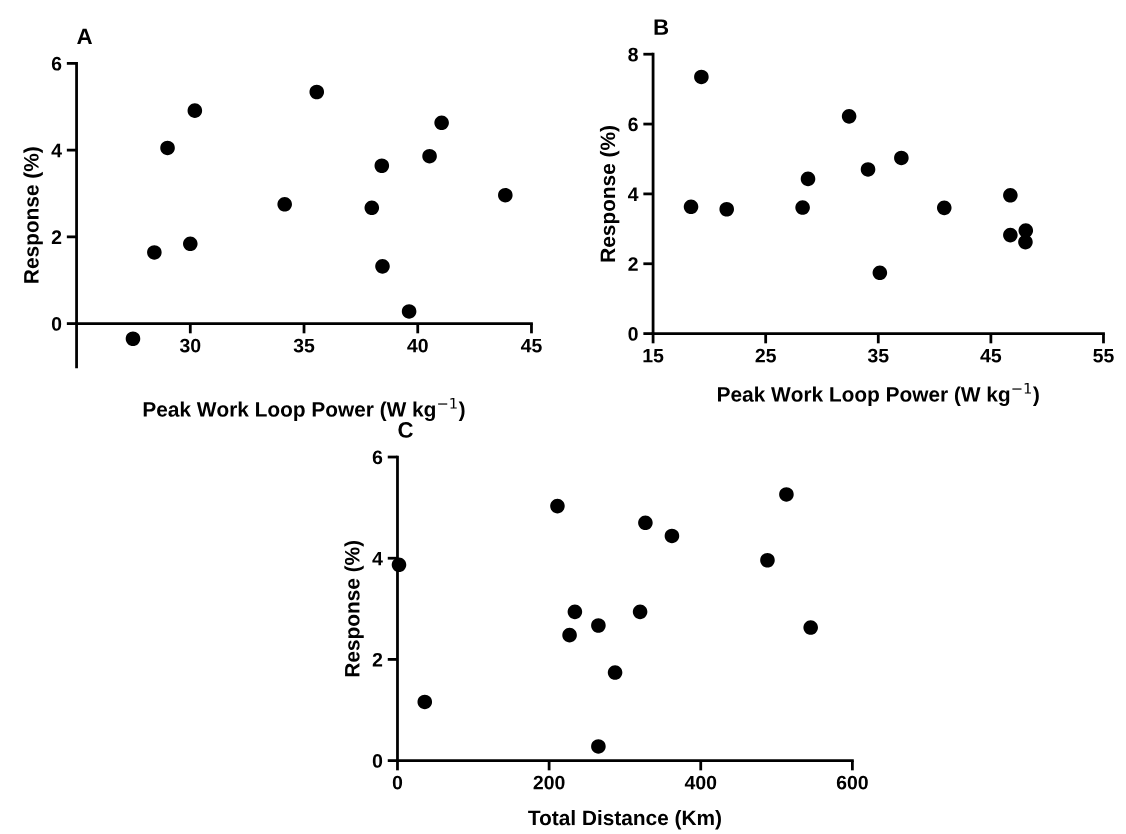 This screenshot has height=834, width=1126. Describe the element at coordinates (852, 782) in the screenshot. I see `x-tick-label: 600` at that location.